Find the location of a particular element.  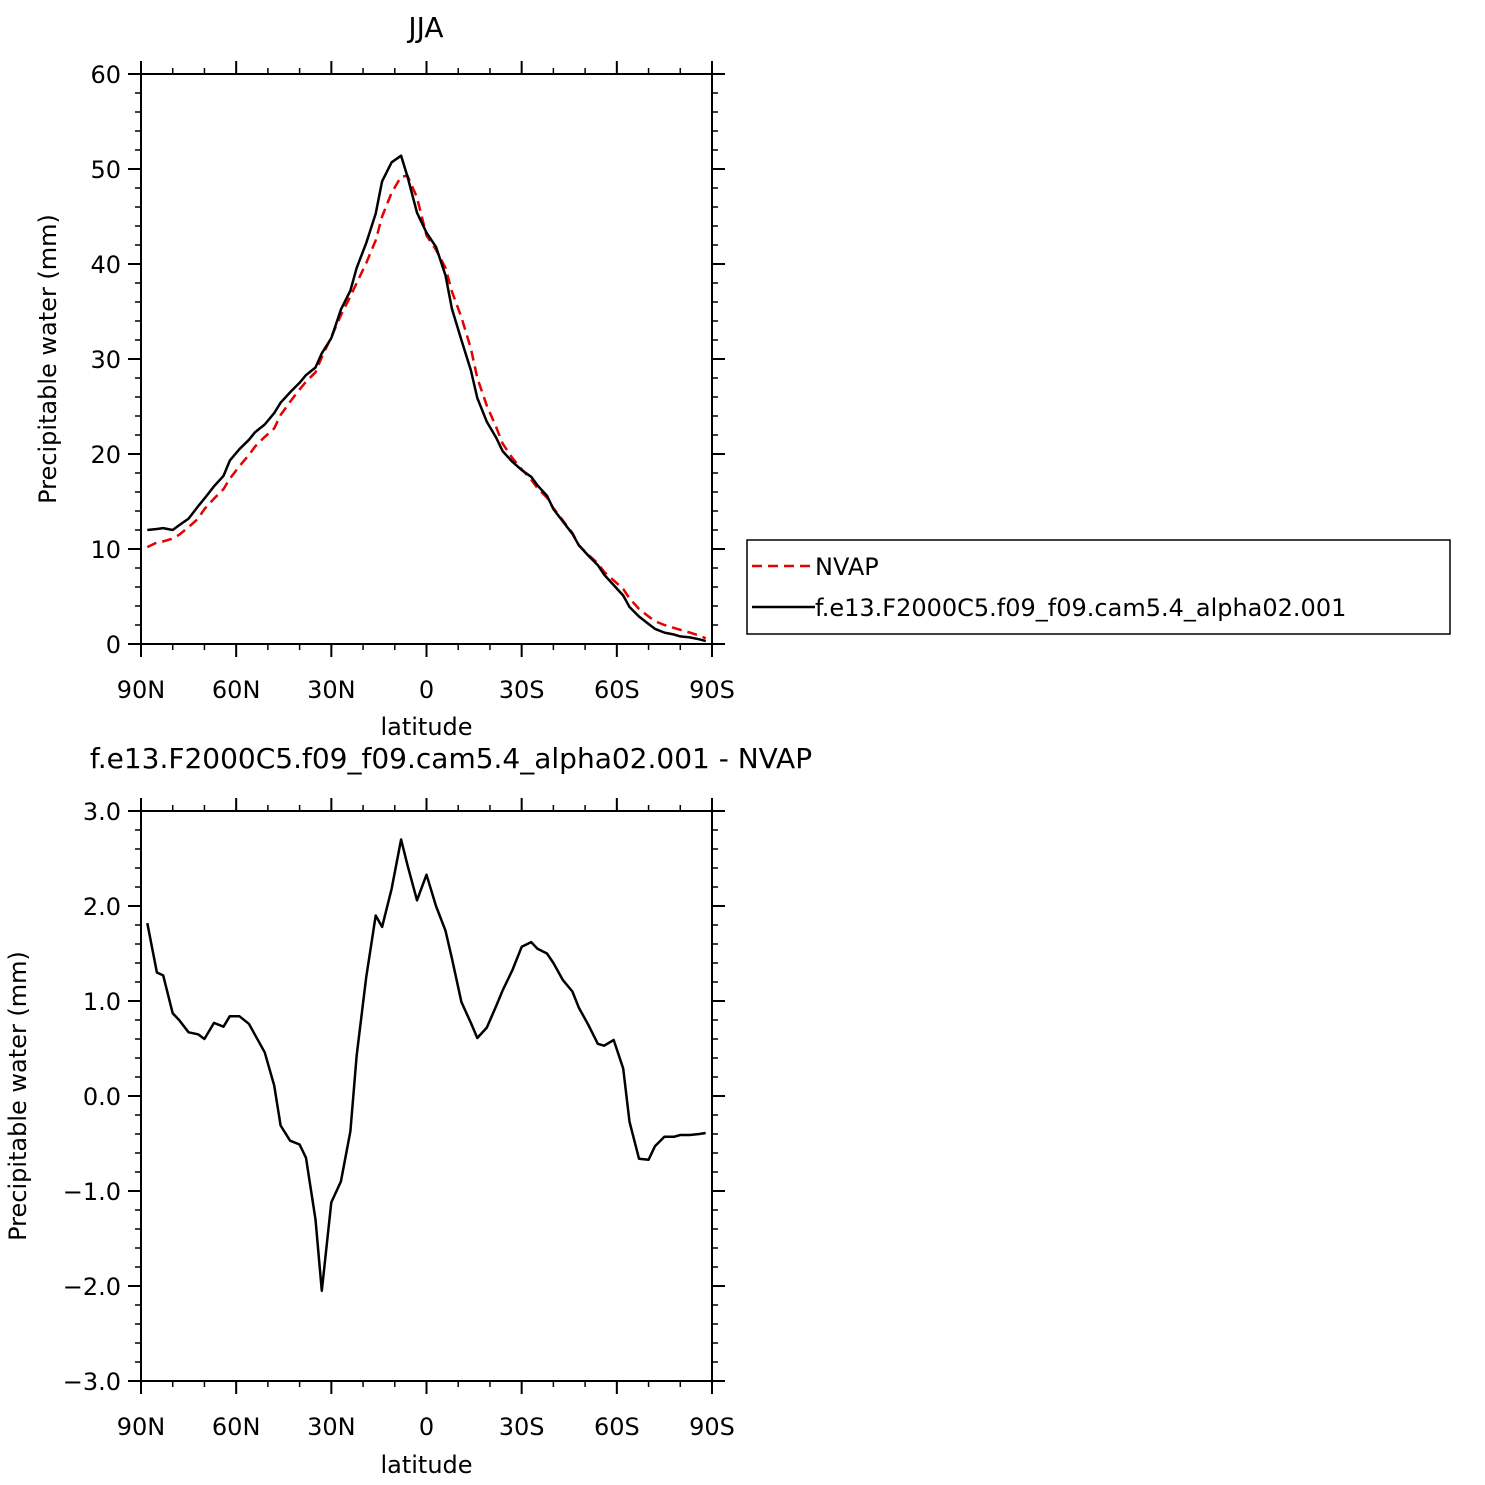

y-tick-label: −2.0 is located at coordinates (92, 1287).